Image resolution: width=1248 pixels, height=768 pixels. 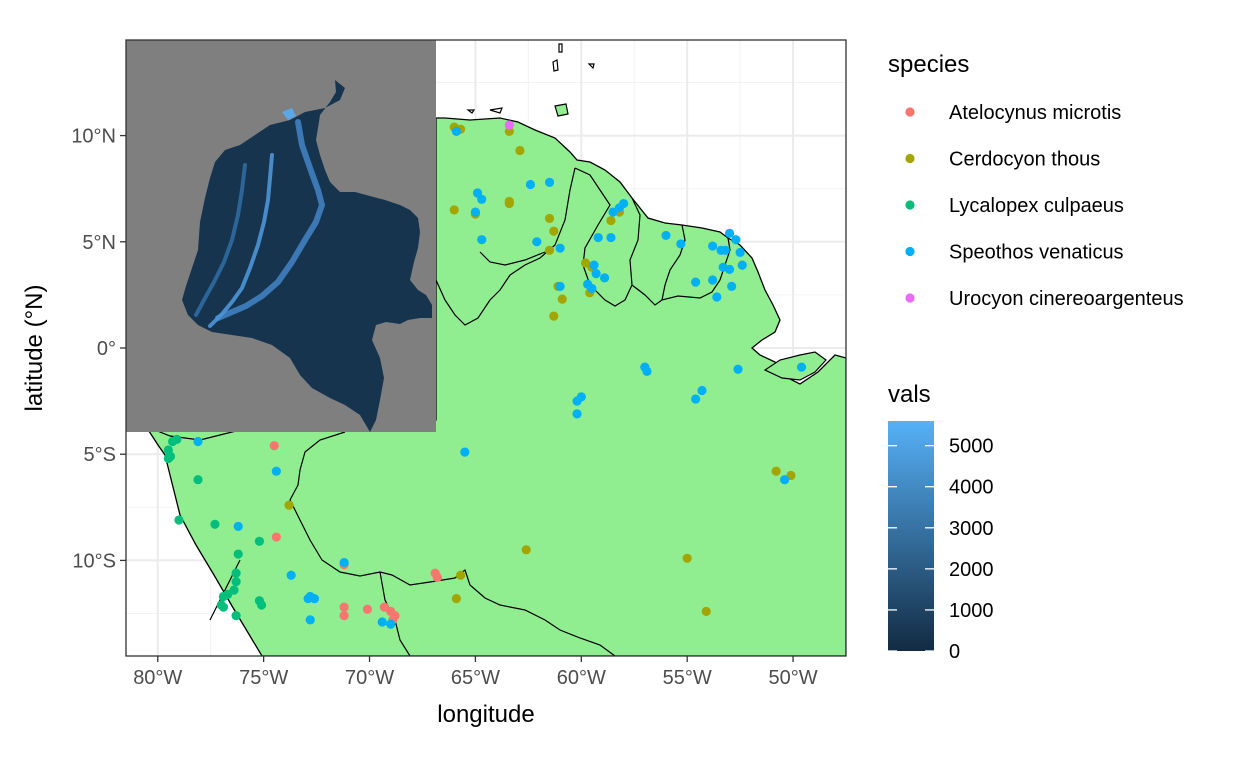 I want to click on point-urocyon-cinereoargenteus, so click(x=509, y=125).